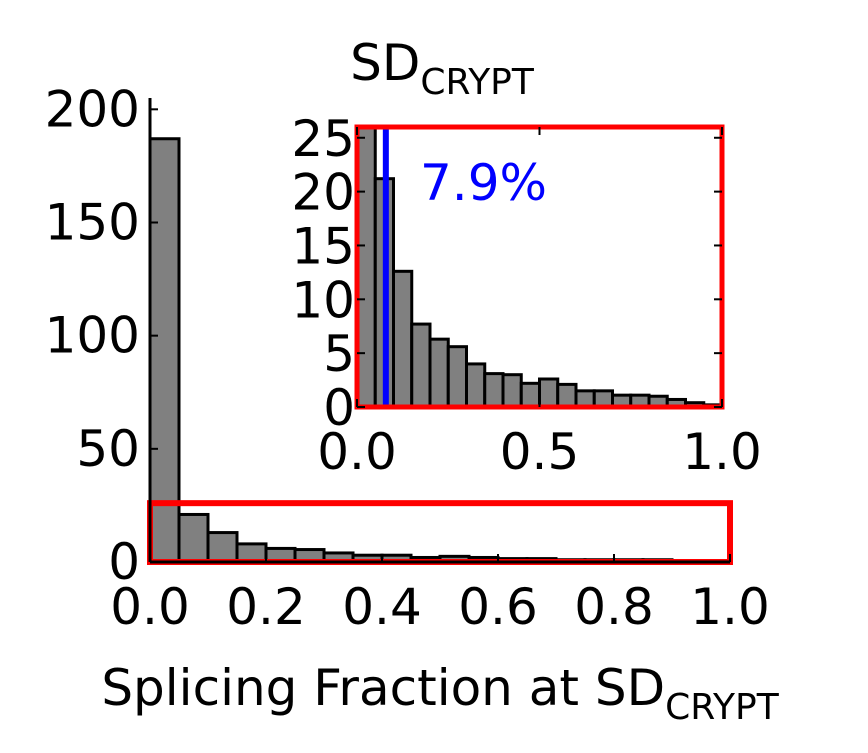 This screenshot has height=753, width=868. What do you see at coordinates (540, 452) in the screenshot?
I see `inset-x-tick-label-1: 0.5` at bounding box center [540, 452].